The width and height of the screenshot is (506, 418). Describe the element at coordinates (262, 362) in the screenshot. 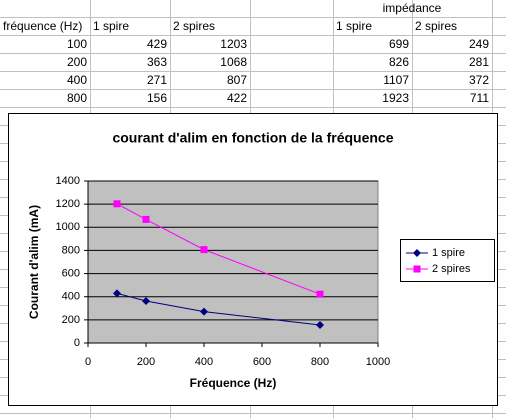

I see `x-tick-label: 600` at that location.